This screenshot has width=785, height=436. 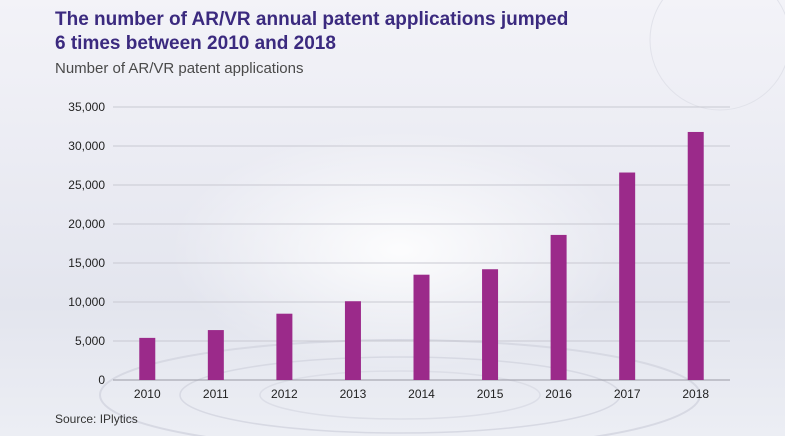 What do you see at coordinates (695, 394) in the screenshot?
I see `x-tick-label: 2018` at bounding box center [695, 394].